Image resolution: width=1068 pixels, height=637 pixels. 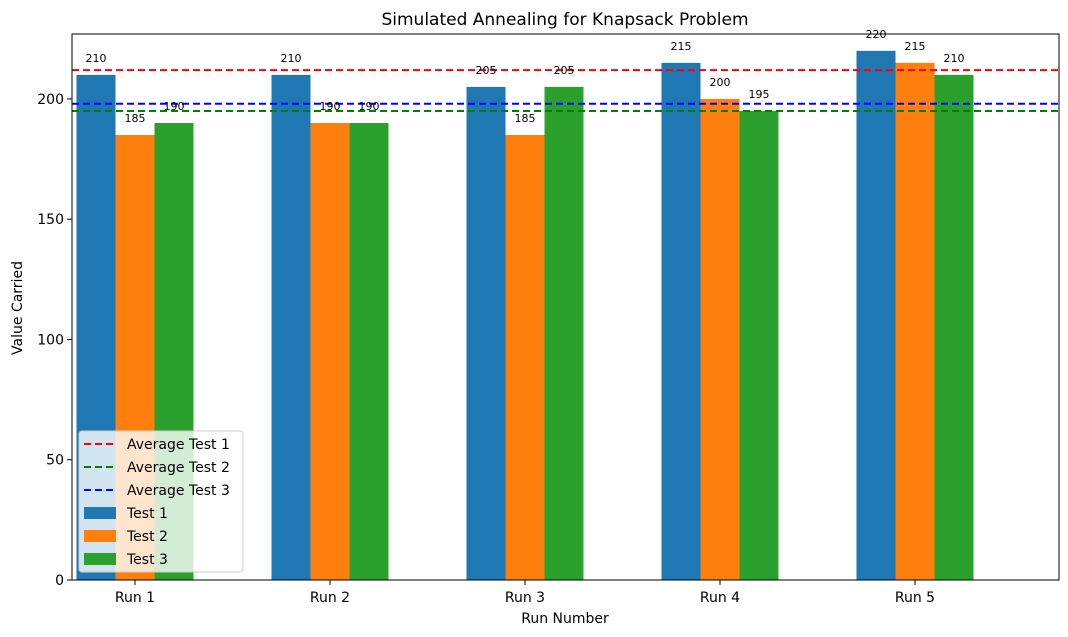 I want to click on legend-item-label: Test 2, so click(x=147, y=537).